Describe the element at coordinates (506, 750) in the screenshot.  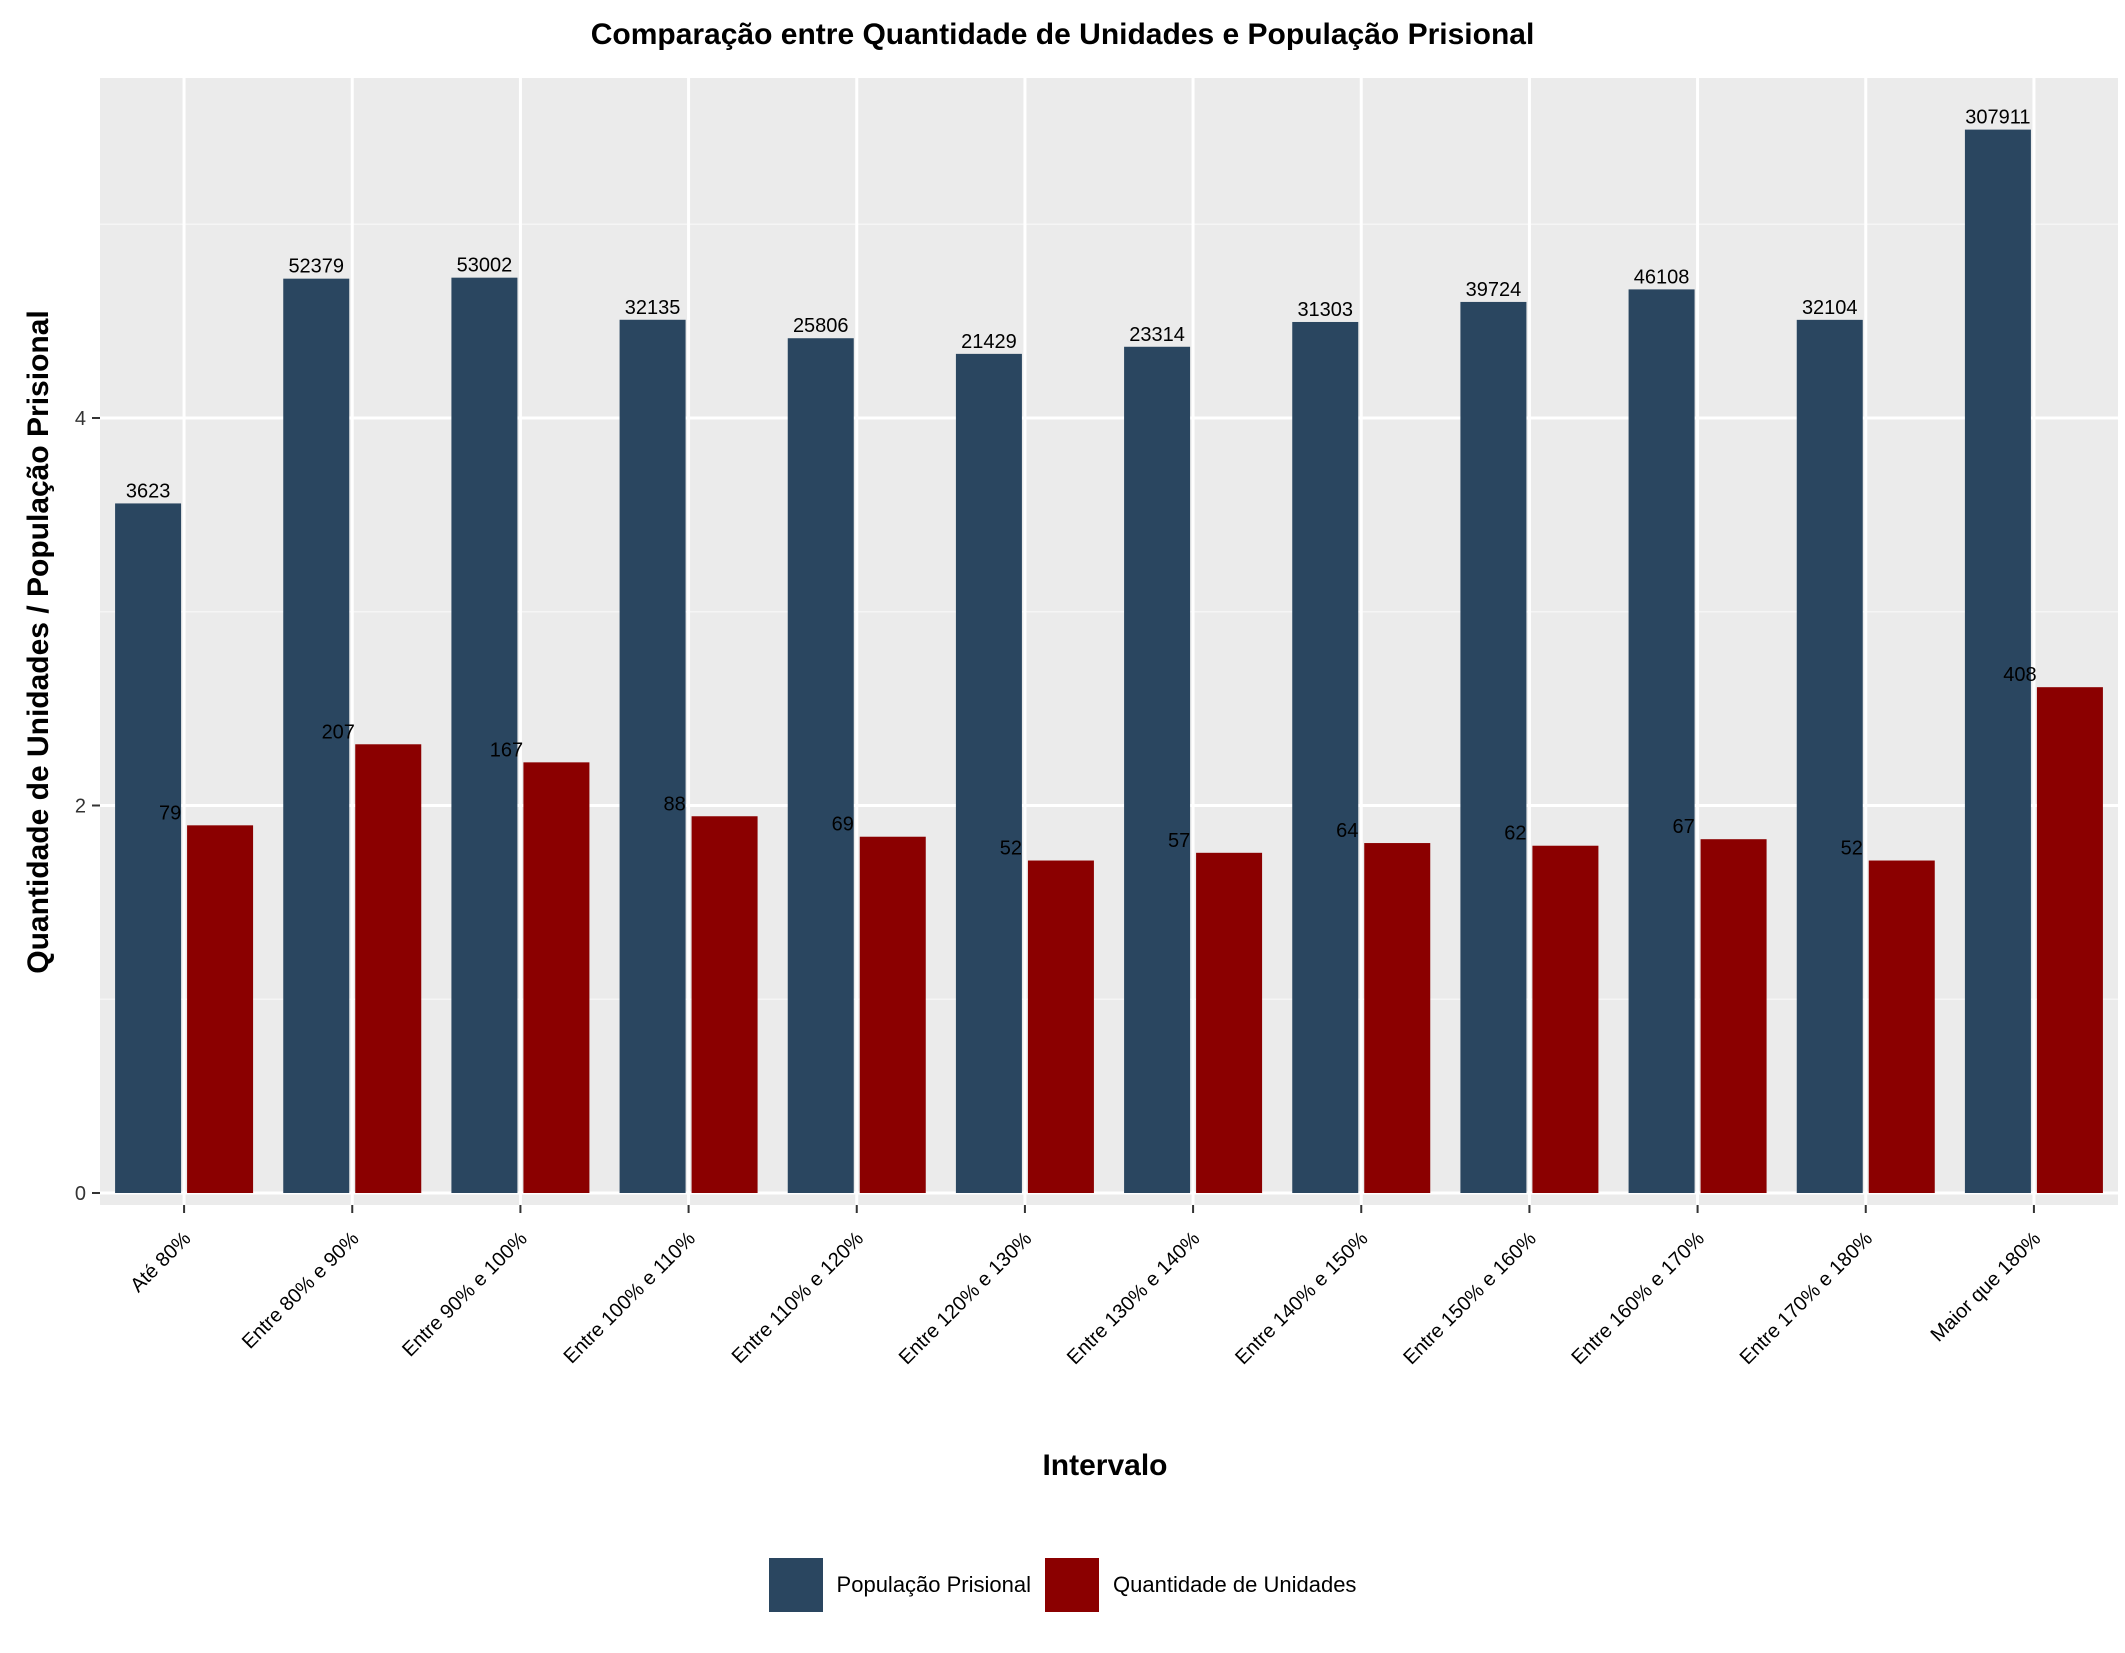
I see `data-label-unidades: 167` at that location.